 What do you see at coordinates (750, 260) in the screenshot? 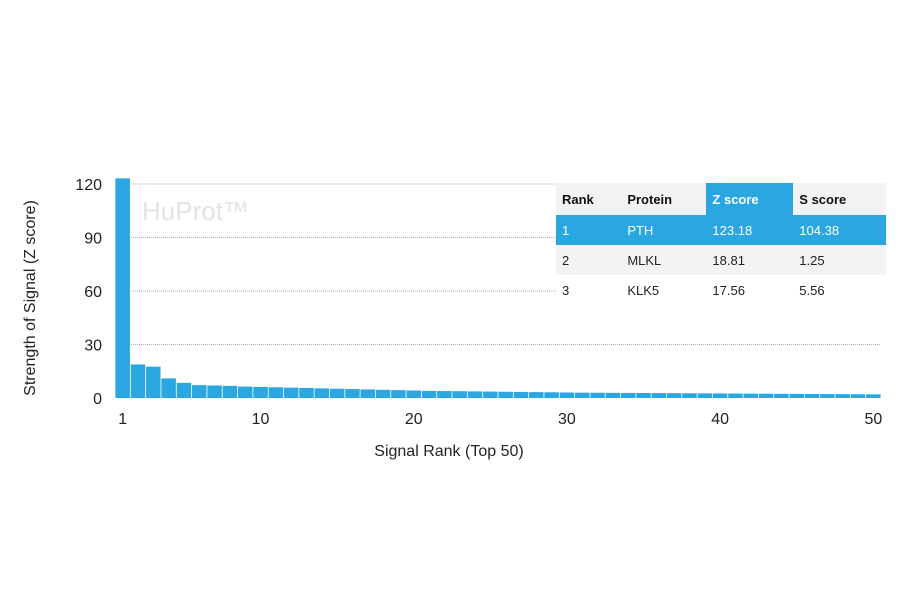
I see `cell-z-score: 18.81` at bounding box center [750, 260].